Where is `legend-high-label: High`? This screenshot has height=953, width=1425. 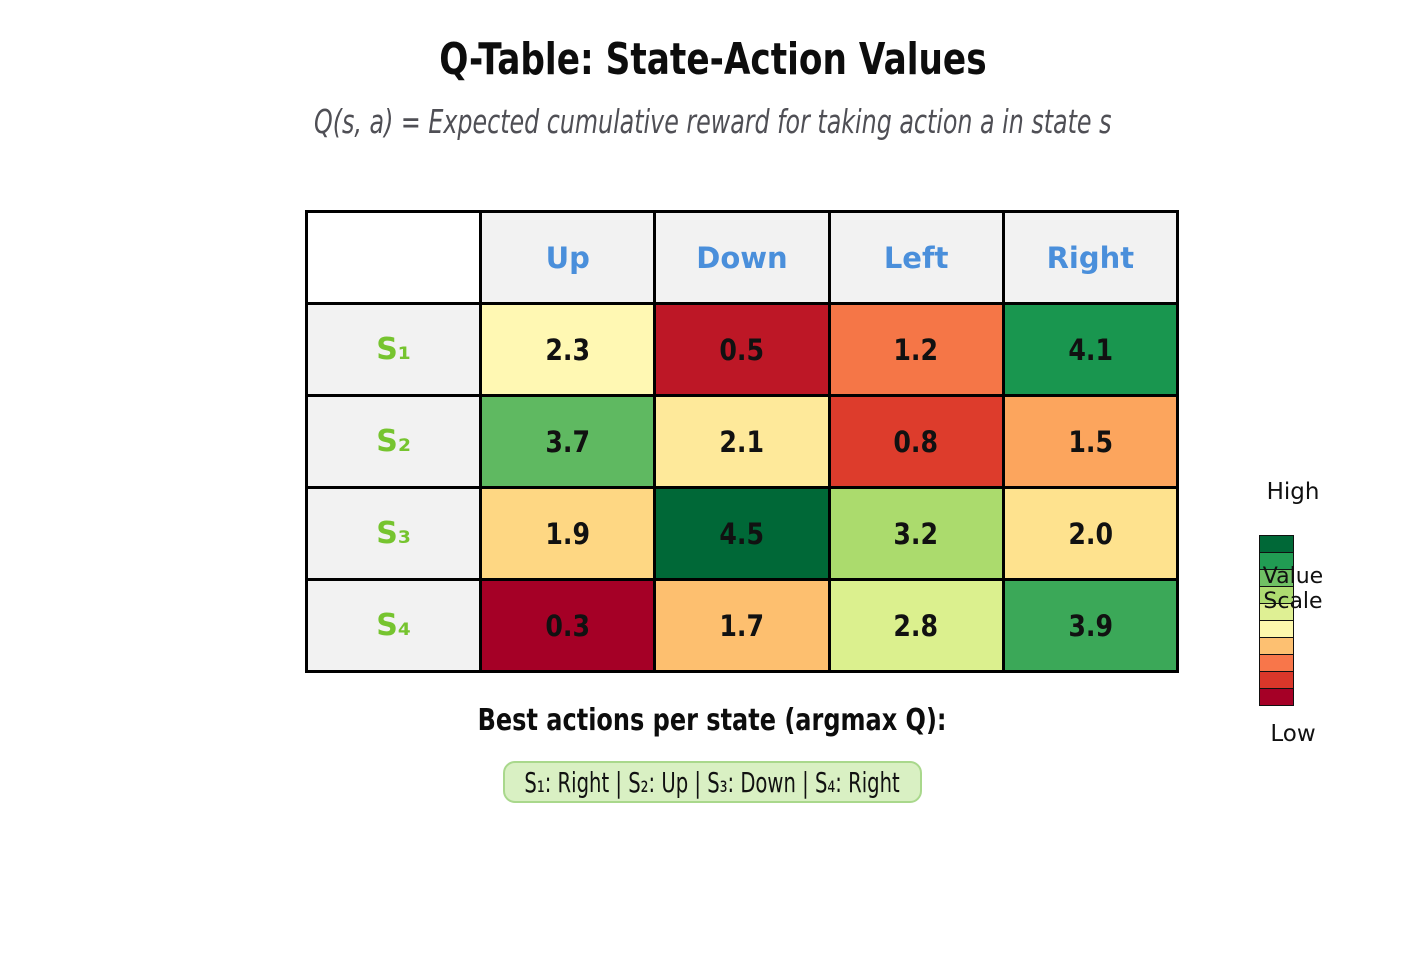
legend-high-label: High is located at coordinates (1293, 492).